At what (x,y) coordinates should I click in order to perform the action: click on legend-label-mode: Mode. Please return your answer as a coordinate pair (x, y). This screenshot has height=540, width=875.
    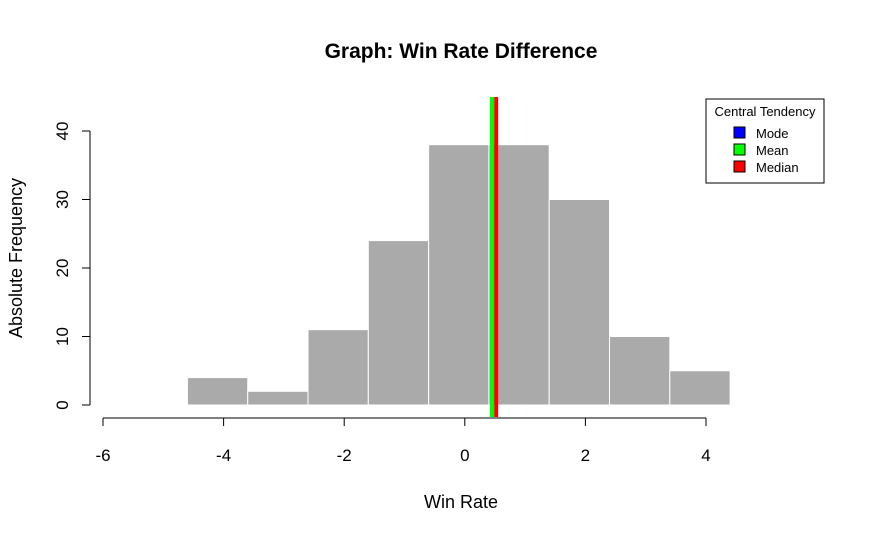
    Looking at the image, I should click on (772, 133).